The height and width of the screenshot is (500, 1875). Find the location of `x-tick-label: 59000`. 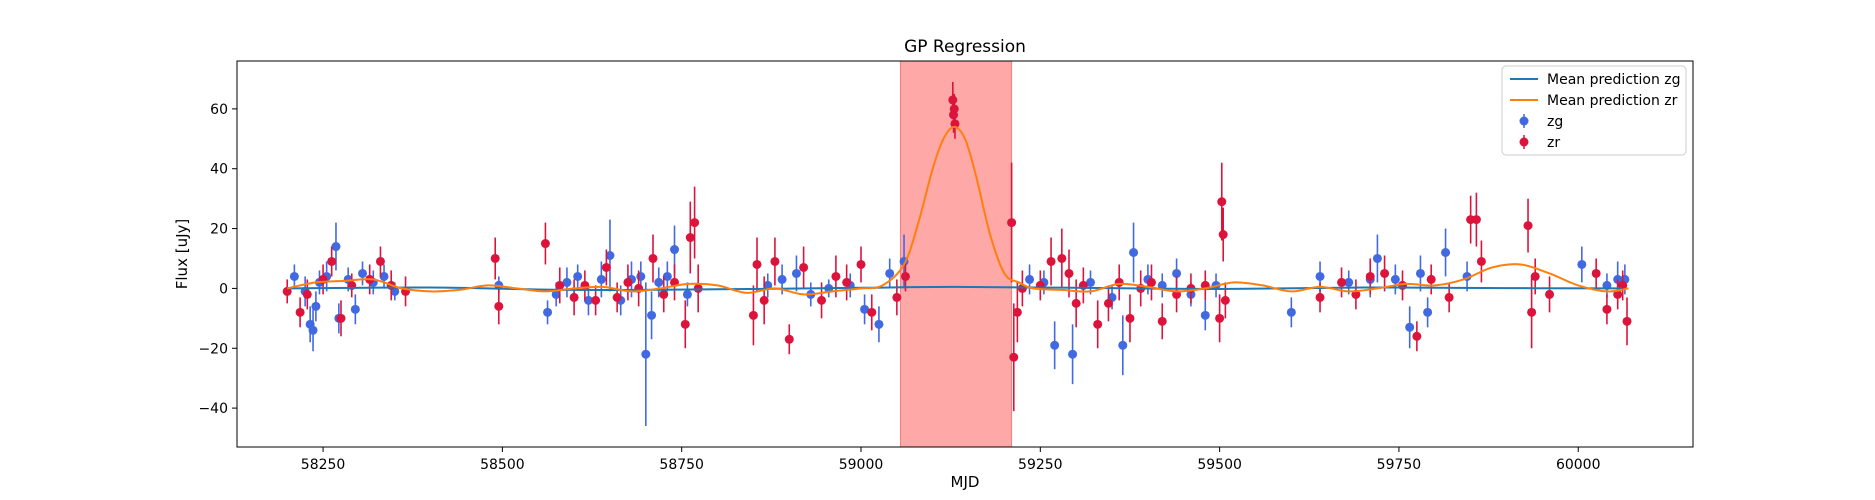

x-tick-label: 59000 is located at coordinates (861, 465).